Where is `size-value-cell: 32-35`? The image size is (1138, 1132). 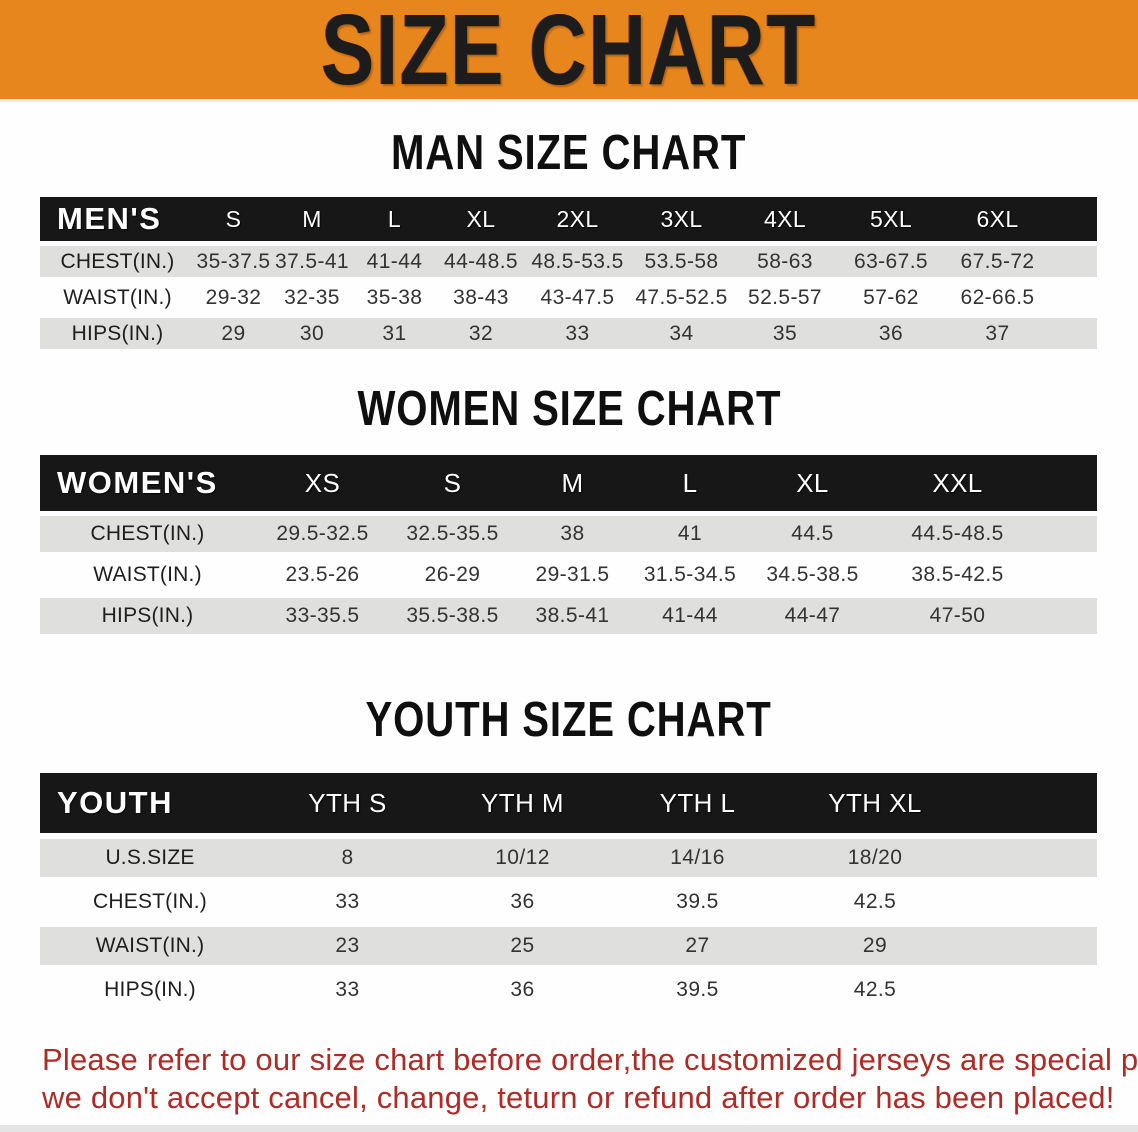 size-value-cell: 32-35 is located at coordinates (312, 297).